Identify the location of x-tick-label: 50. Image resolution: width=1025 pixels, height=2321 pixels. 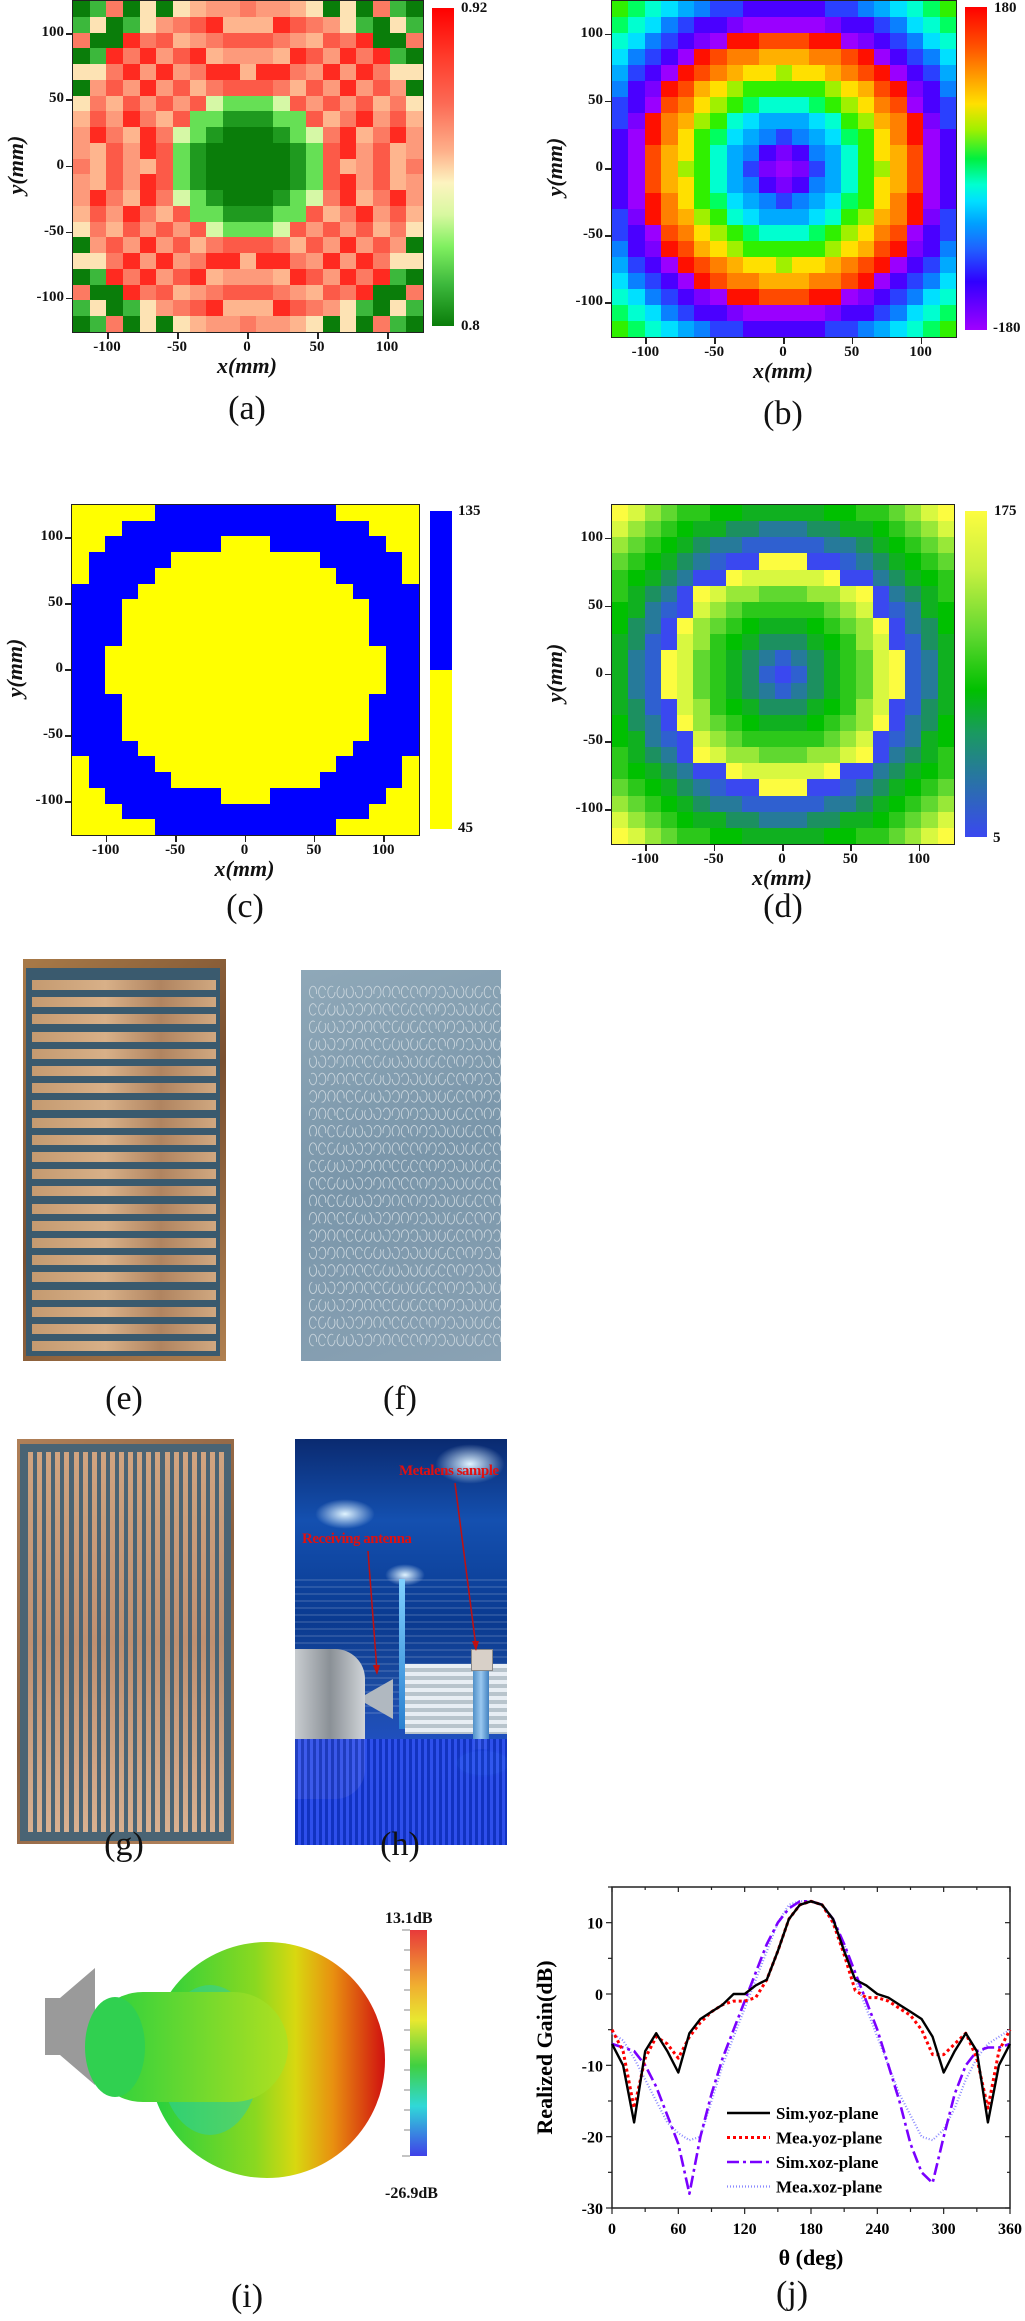
(852, 352).